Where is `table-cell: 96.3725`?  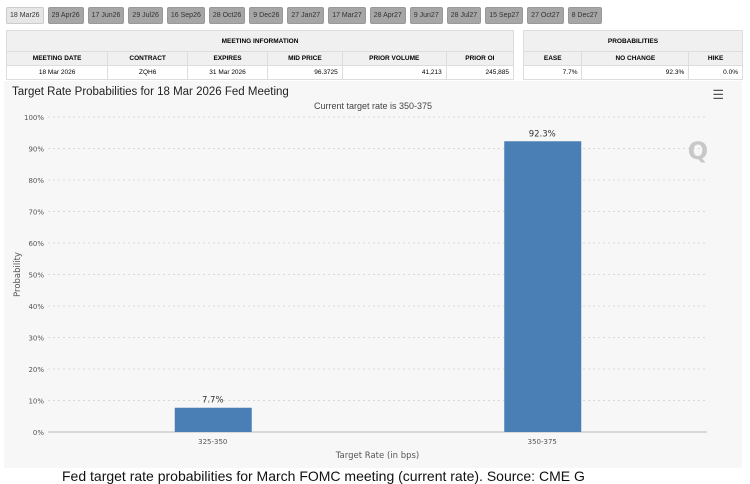 table-cell: 96.3725 is located at coordinates (304, 72).